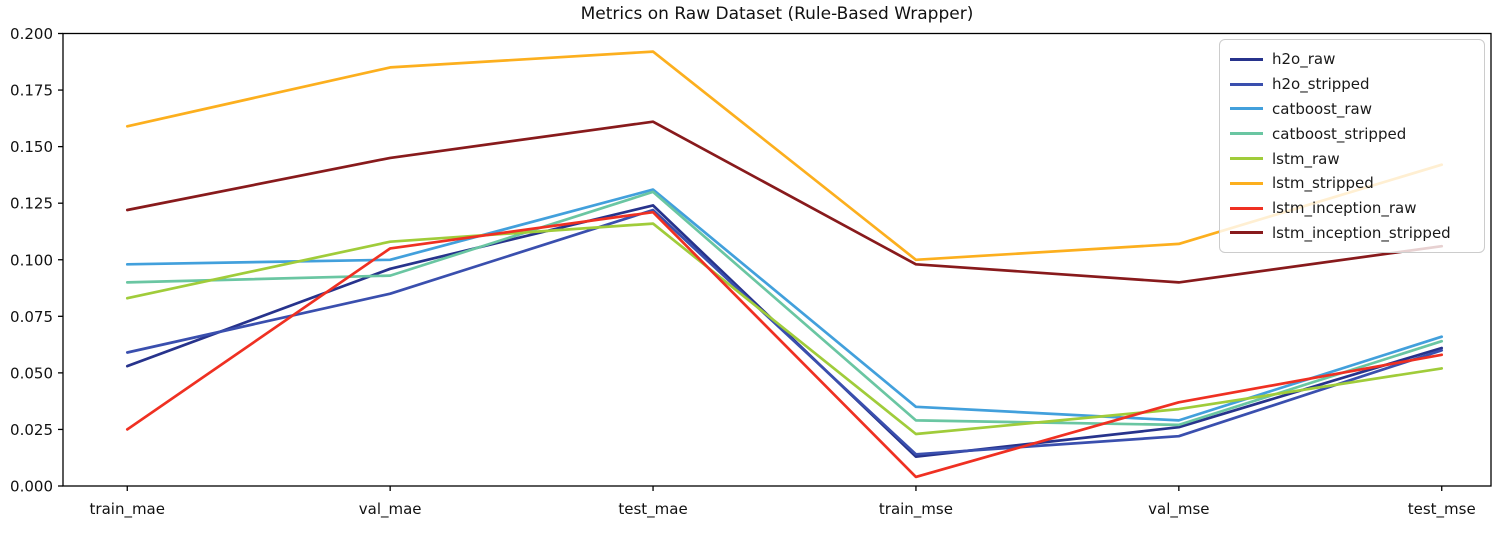 The height and width of the screenshot is (539, 1505). What do you see at coordinates (1352, 59) in the screenshot?
I see `legend-item-h2o_raw: h2o_raw` at bounding box center [1352, 59].